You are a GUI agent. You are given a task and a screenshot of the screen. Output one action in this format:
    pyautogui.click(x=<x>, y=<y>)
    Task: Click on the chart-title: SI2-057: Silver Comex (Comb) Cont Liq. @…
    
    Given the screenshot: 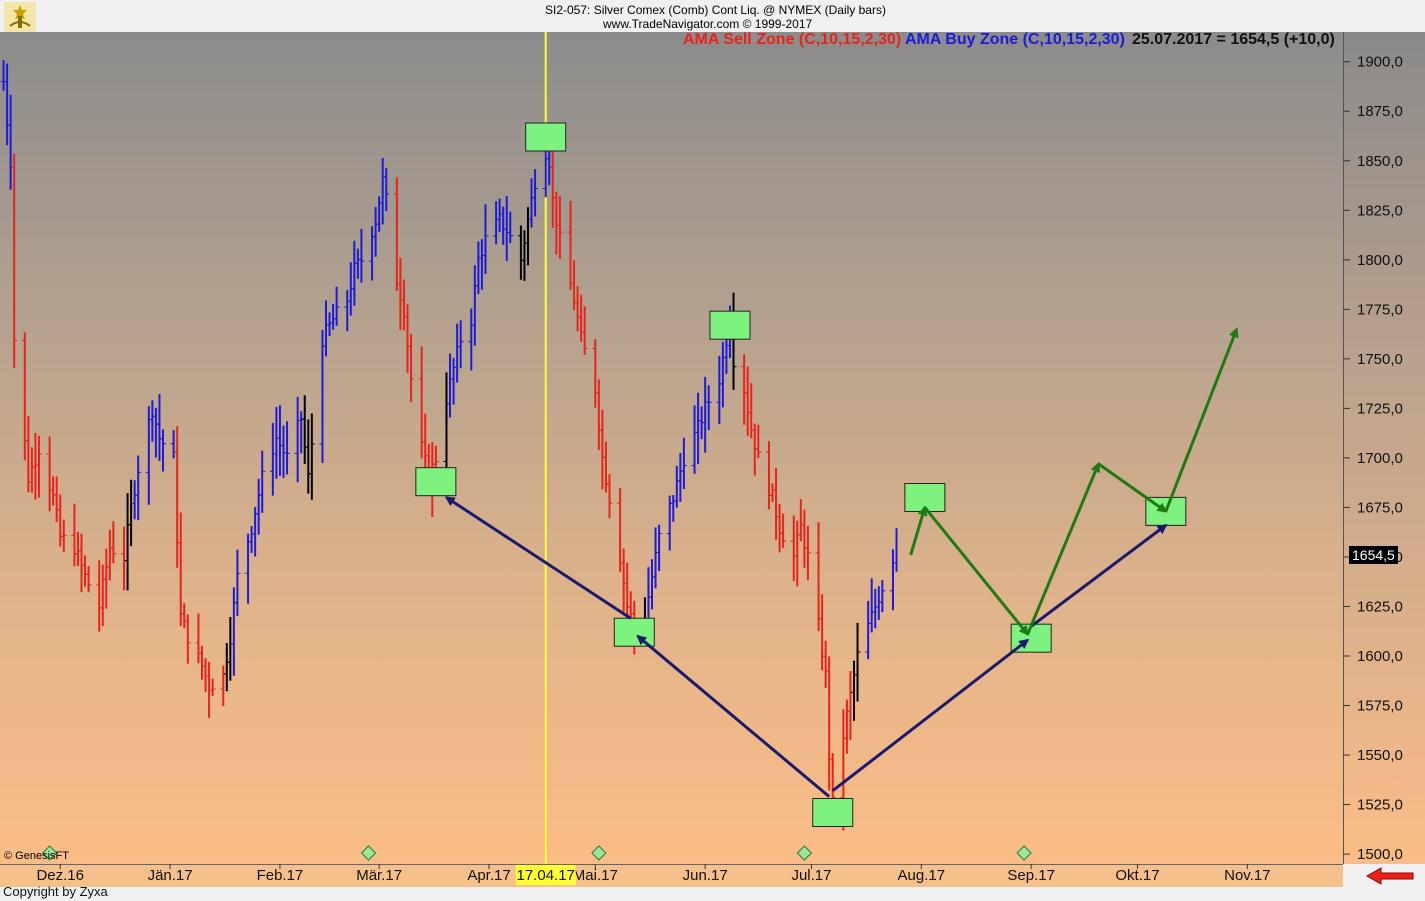 What is the action you would take?
    pyautogui.click(x=715, y=10)
    